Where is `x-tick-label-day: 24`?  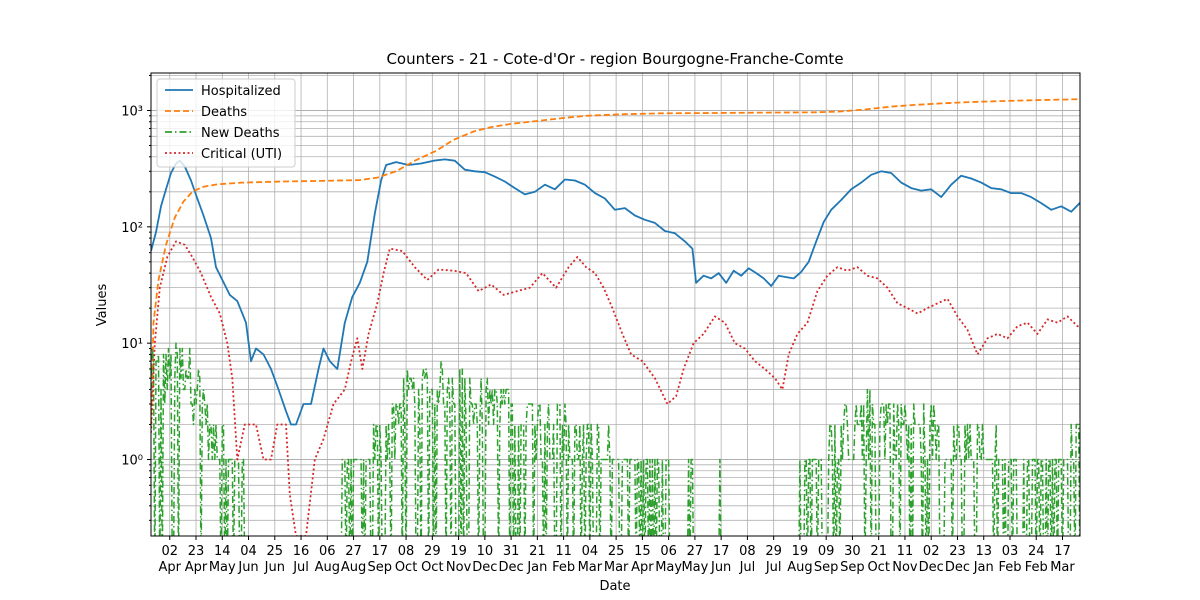 x-tick-label-day: 24 is located at coordinates (1036, 551).